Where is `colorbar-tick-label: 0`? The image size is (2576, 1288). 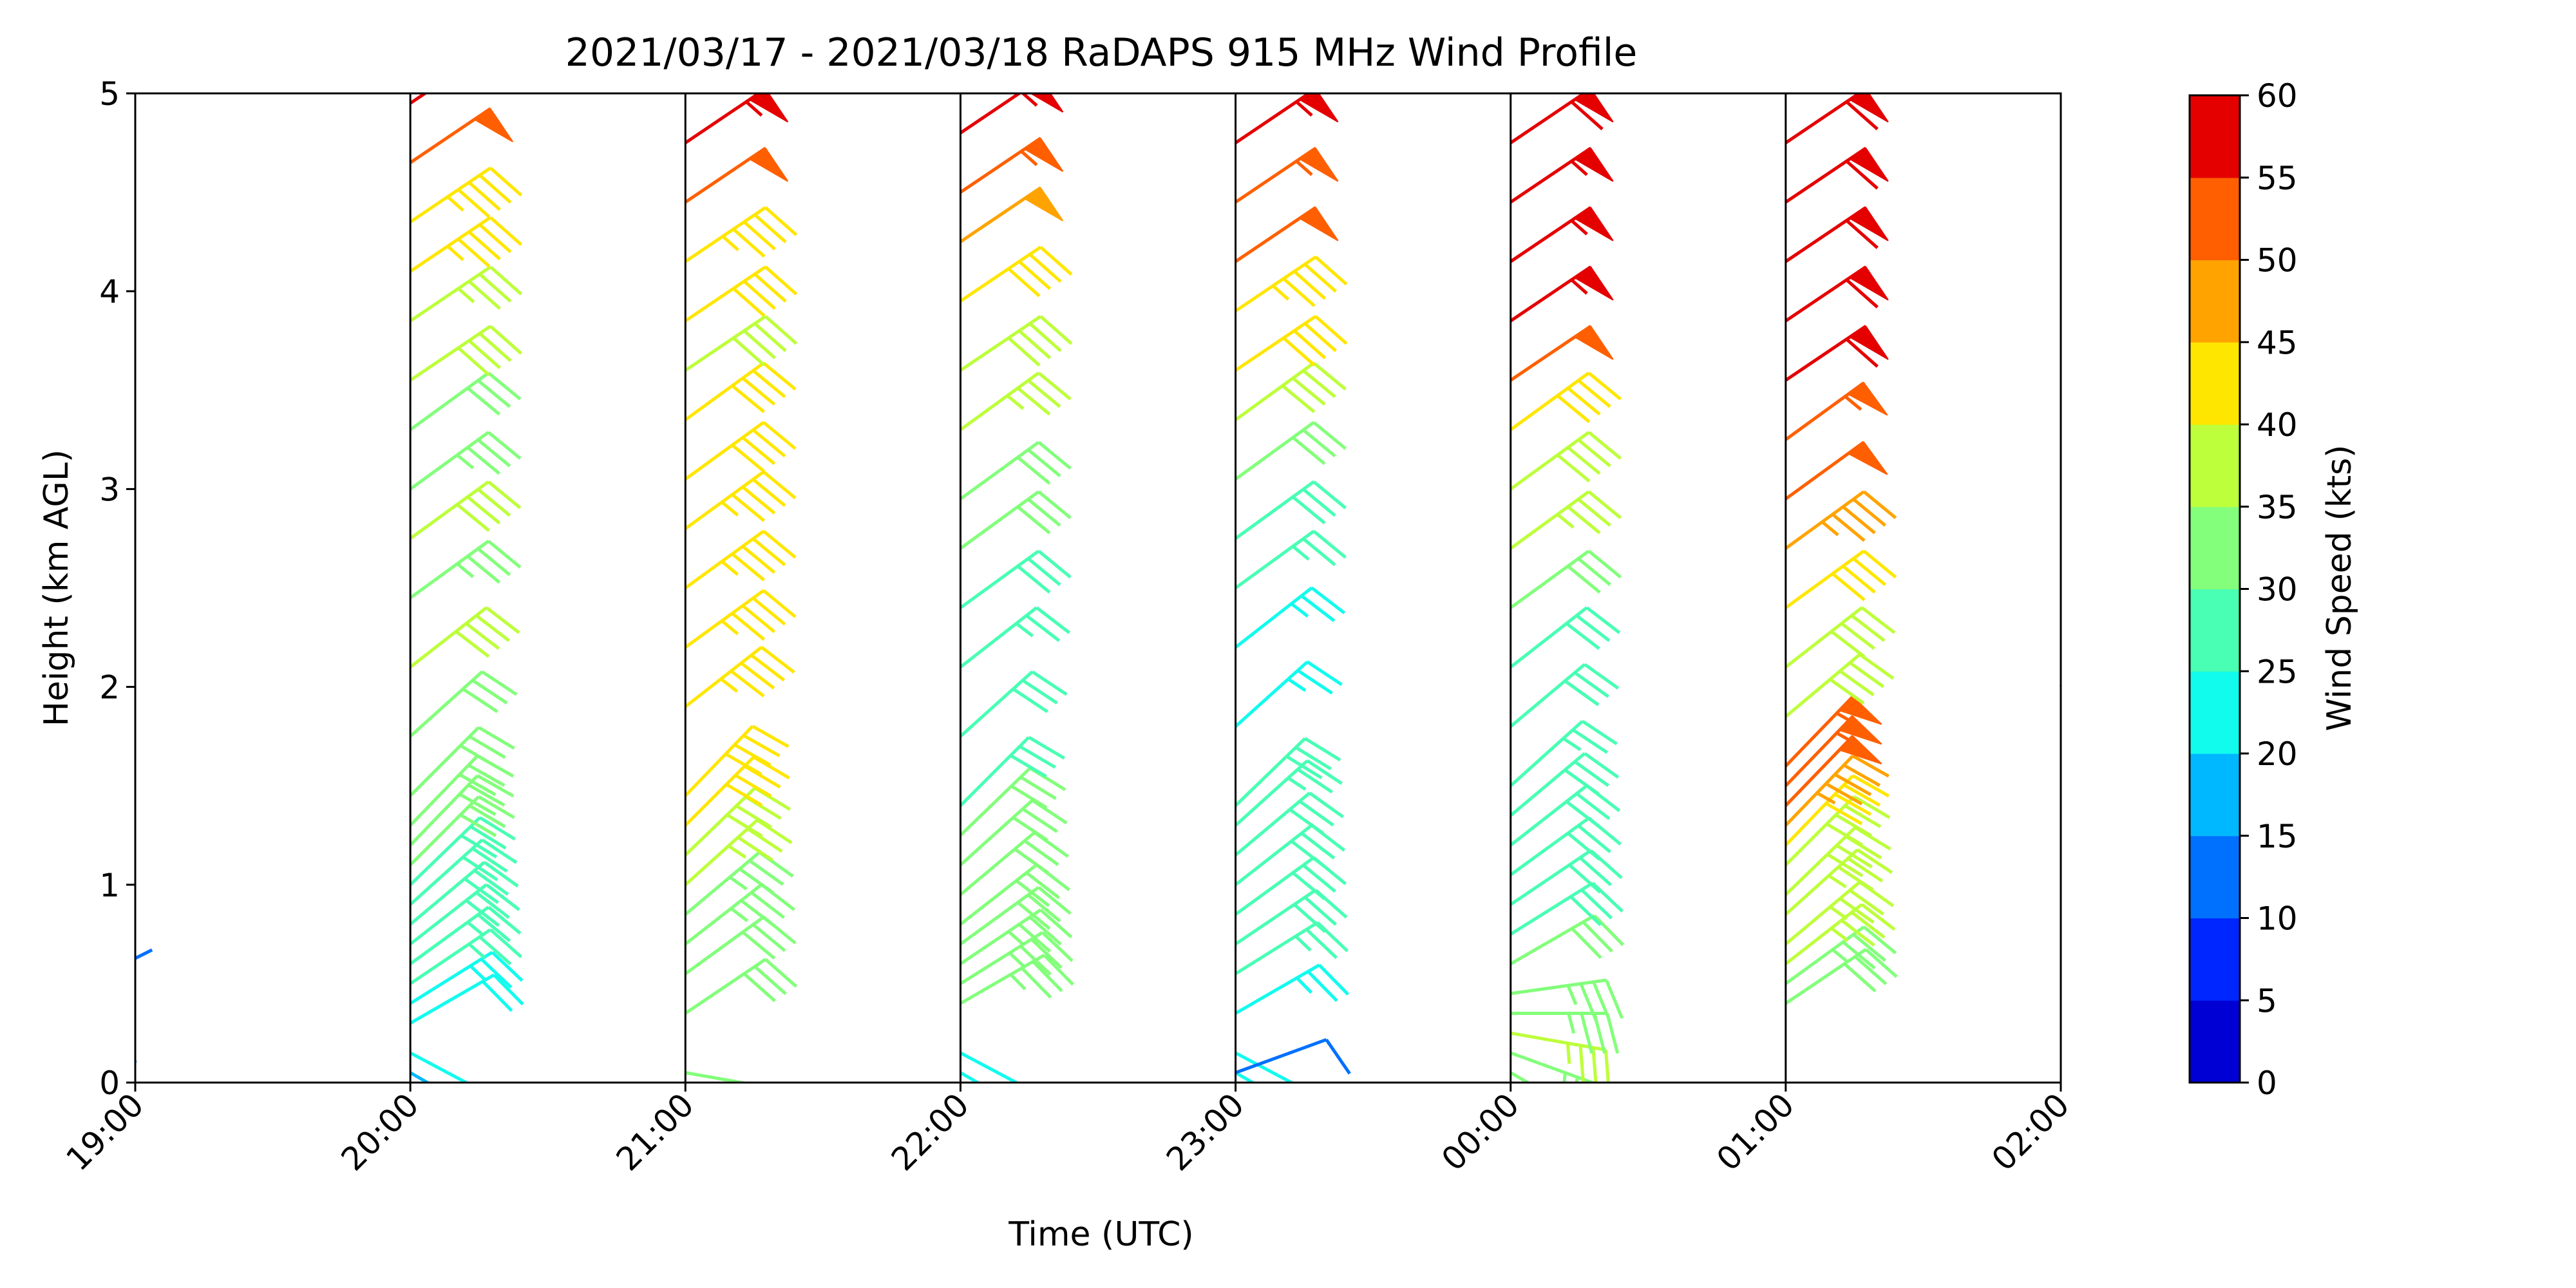
colorbar-tick-label: 0 is located at coordinates (2267, 1083).